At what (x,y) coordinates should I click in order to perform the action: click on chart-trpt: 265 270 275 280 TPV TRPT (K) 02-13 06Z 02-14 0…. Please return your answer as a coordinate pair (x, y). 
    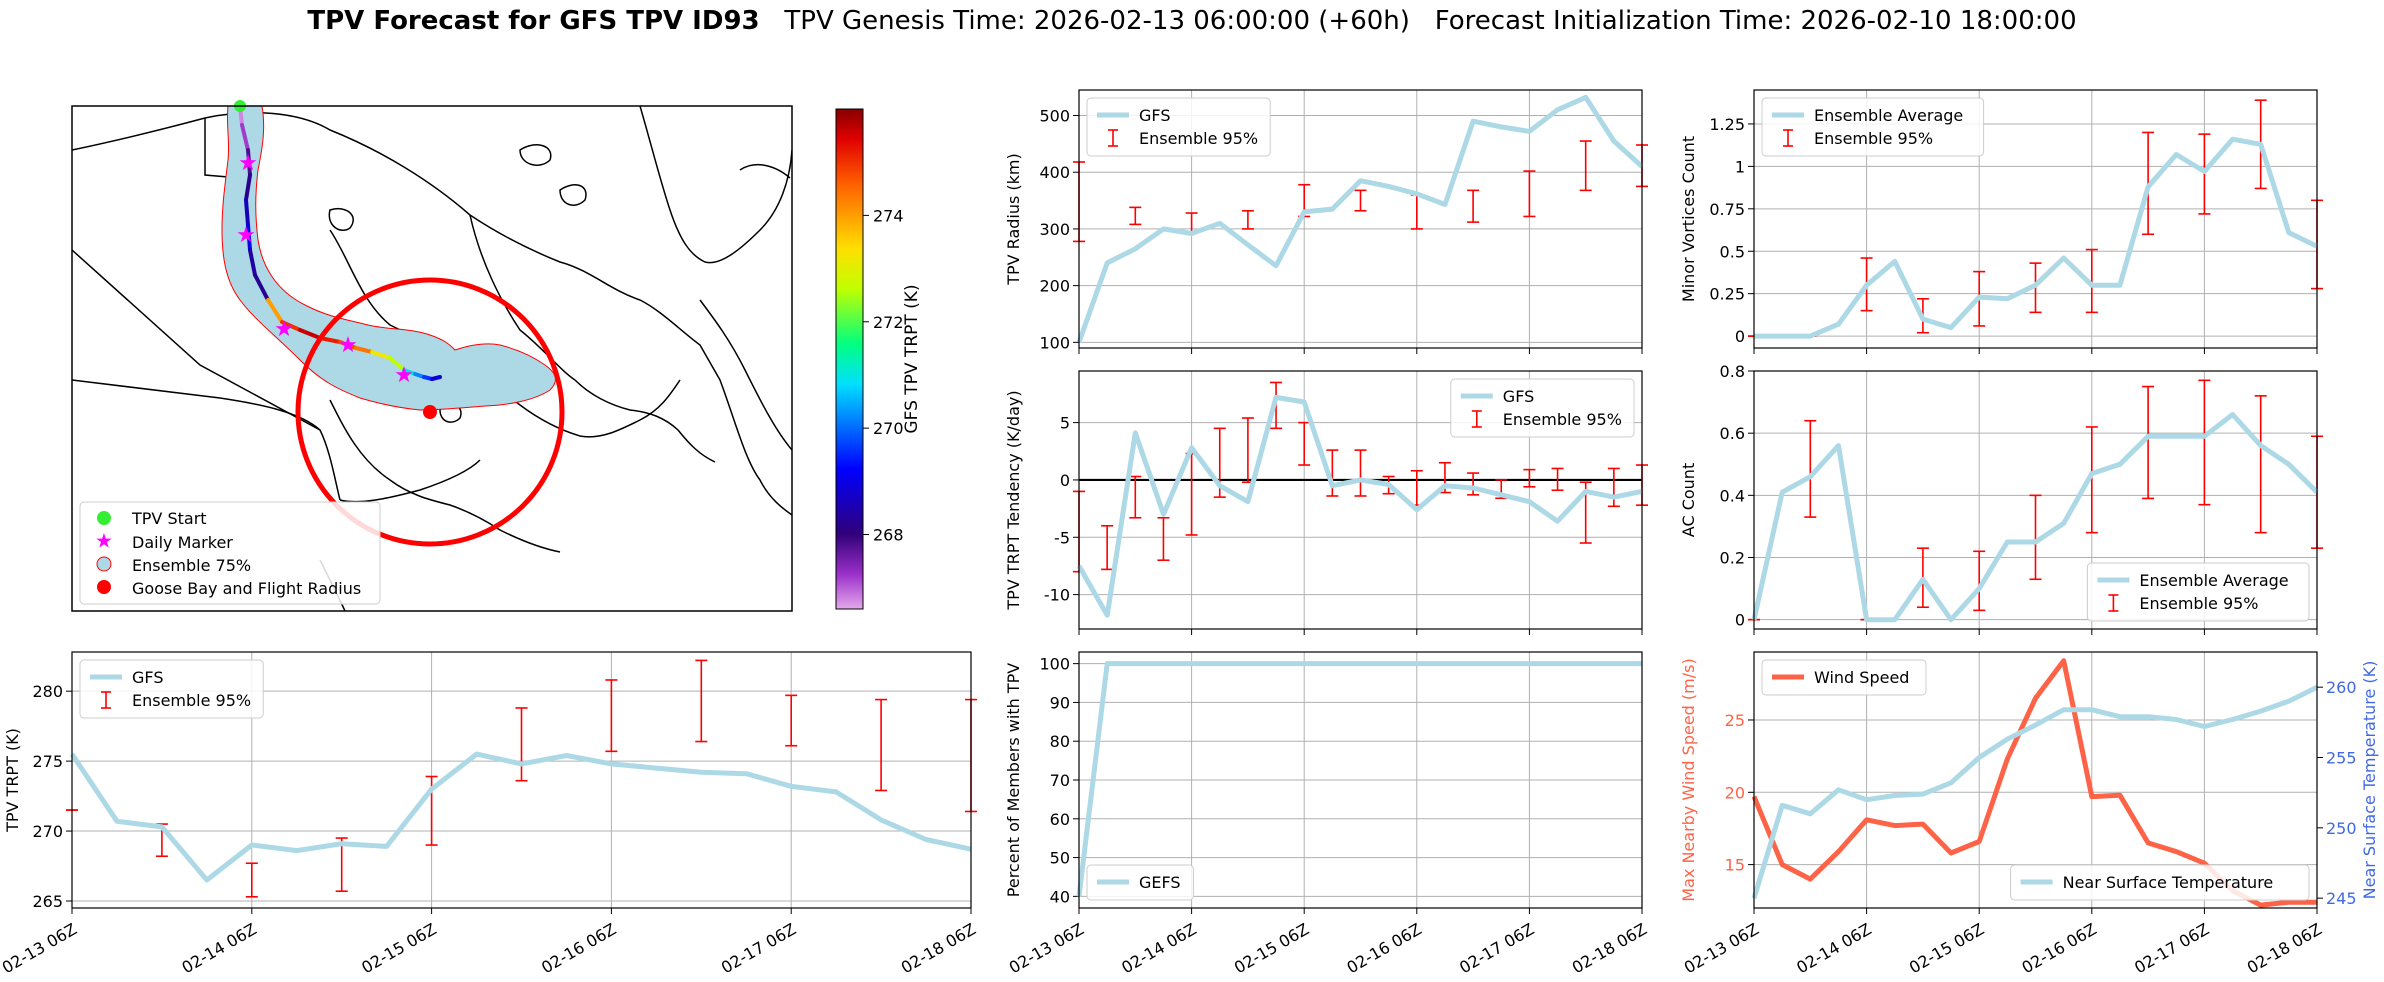
    Looking at the image, I should click on (489, 814).